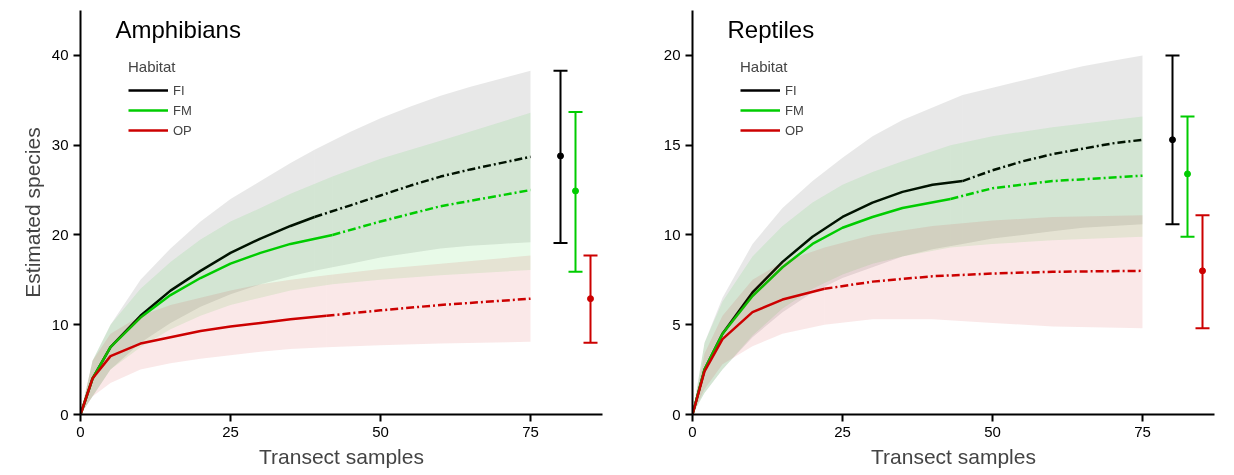 The height and width of the screenshot is (475, 1234). What do you see at coordinates (32, 212) in the screenshot?
I see `y-axis-title: Estimated species` at bounding box center [32, 212].